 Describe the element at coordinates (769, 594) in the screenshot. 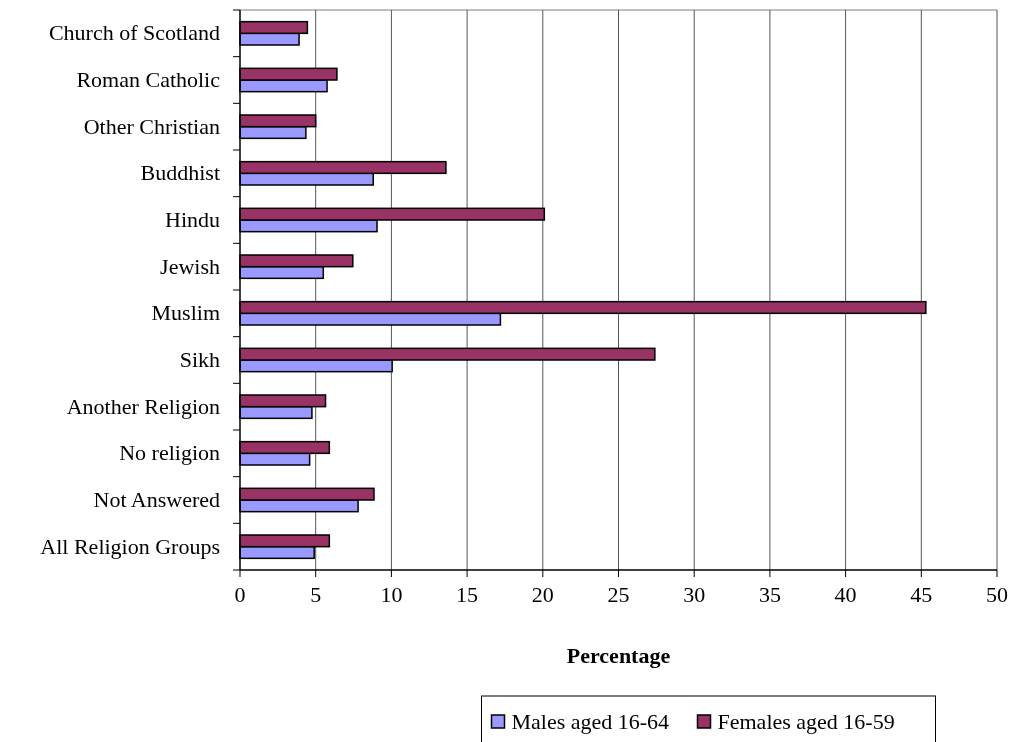

I see `x-tick-label: 35` at that location.